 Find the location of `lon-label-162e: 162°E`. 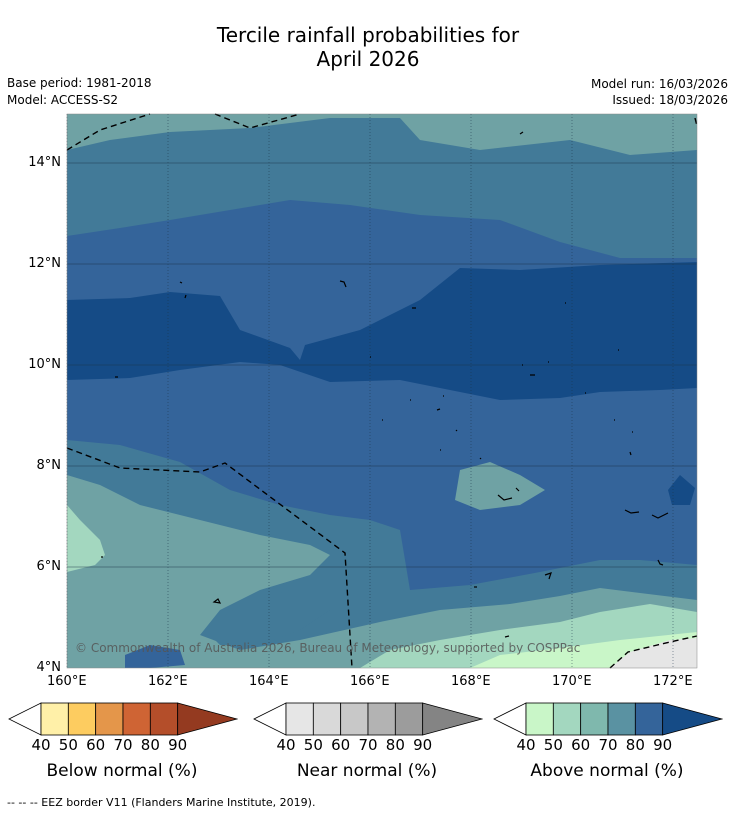

lon-label-162e: 162°E is located at coordinates (168, 681).